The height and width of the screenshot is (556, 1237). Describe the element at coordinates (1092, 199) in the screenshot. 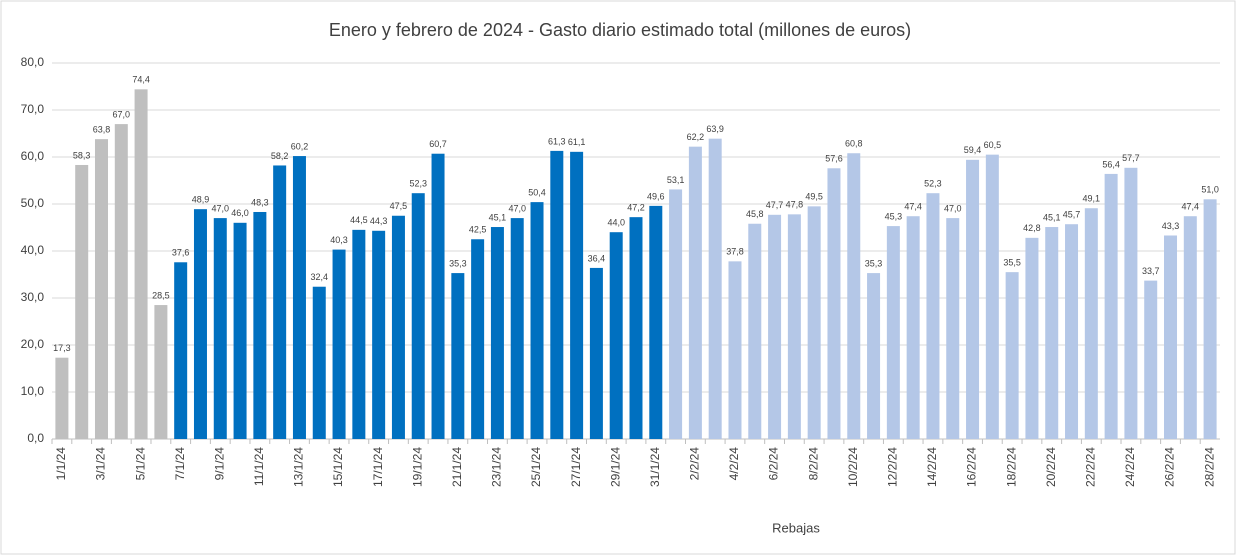

I see `data-label: 49,1` at that location.